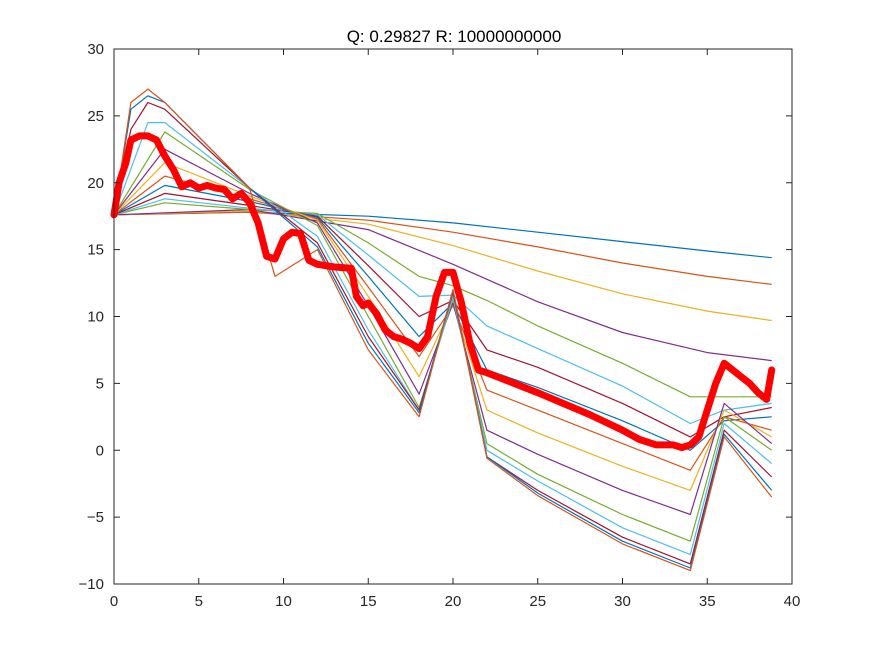  Describe the element at coordinates (454, 36) in the screenshot. I see `chart-title: Q: 0.29827 R: 10000000000` at that location.